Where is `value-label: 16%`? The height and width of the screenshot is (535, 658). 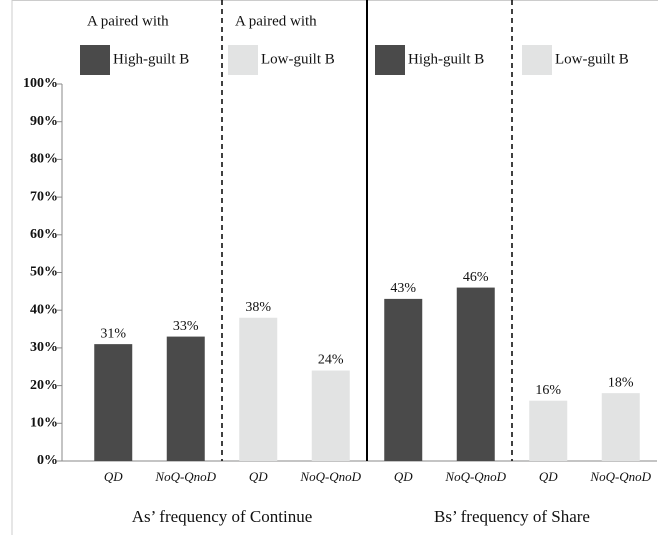 value-label: 16% is located at coordinates (548, 390).